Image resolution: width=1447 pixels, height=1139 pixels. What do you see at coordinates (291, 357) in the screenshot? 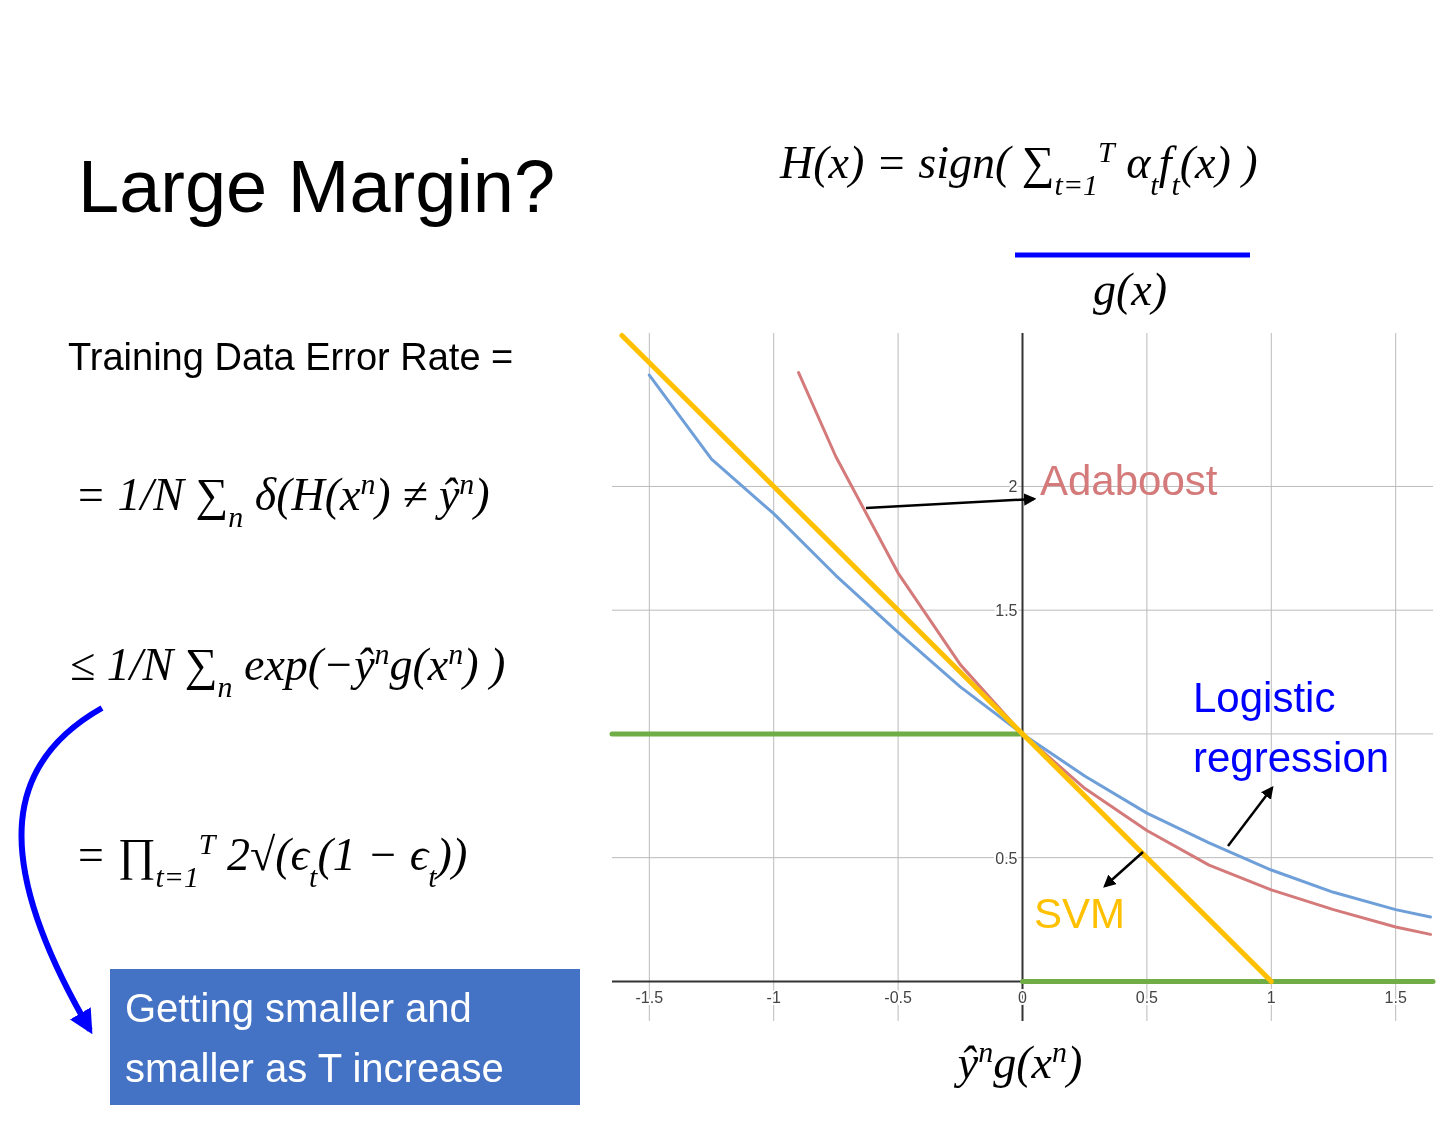
I see `text: Training Data Error Rate =` at bounding box center [291, 357].